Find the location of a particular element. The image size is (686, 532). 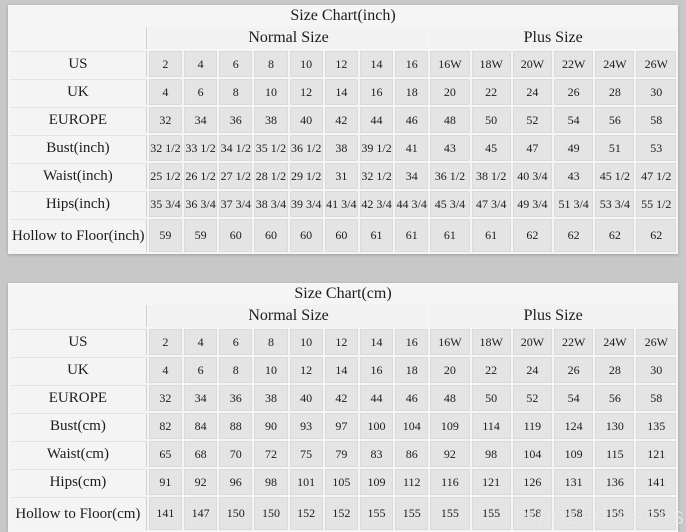

size-value-cell: 141 is located at coordinates (656, 482).